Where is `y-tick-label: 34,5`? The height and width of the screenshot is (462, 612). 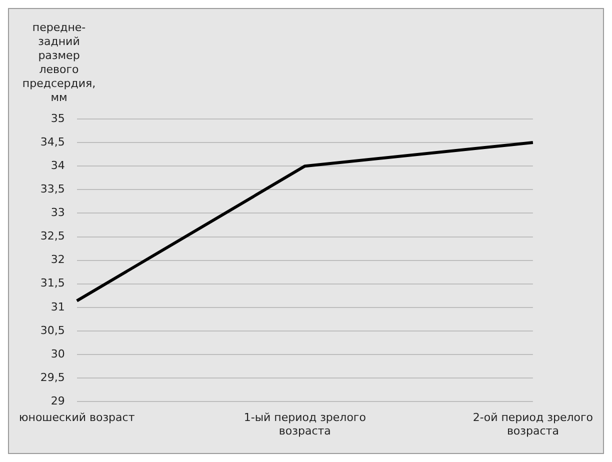 y-tick-label: 34,5 is located at coordinates (52, 141).